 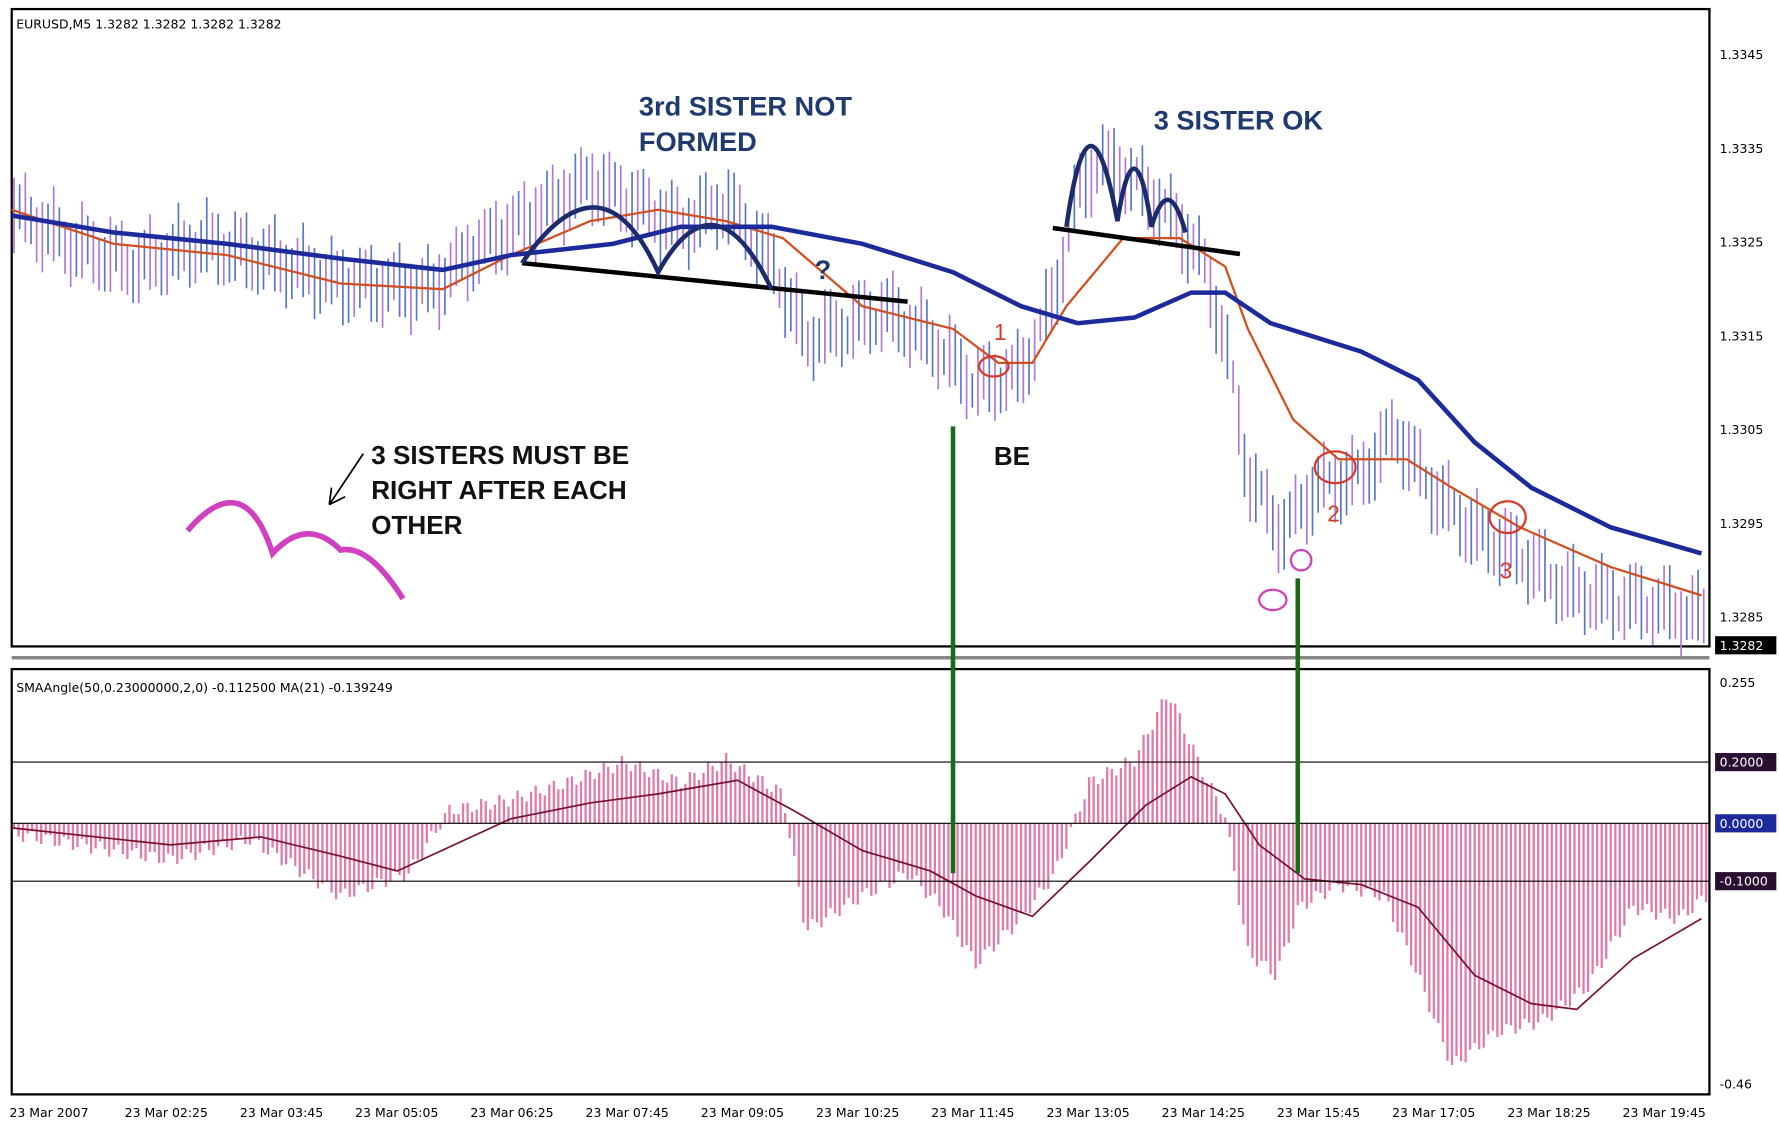 I want to click on level-label: -0.1000, so click(x=1744, y=881).